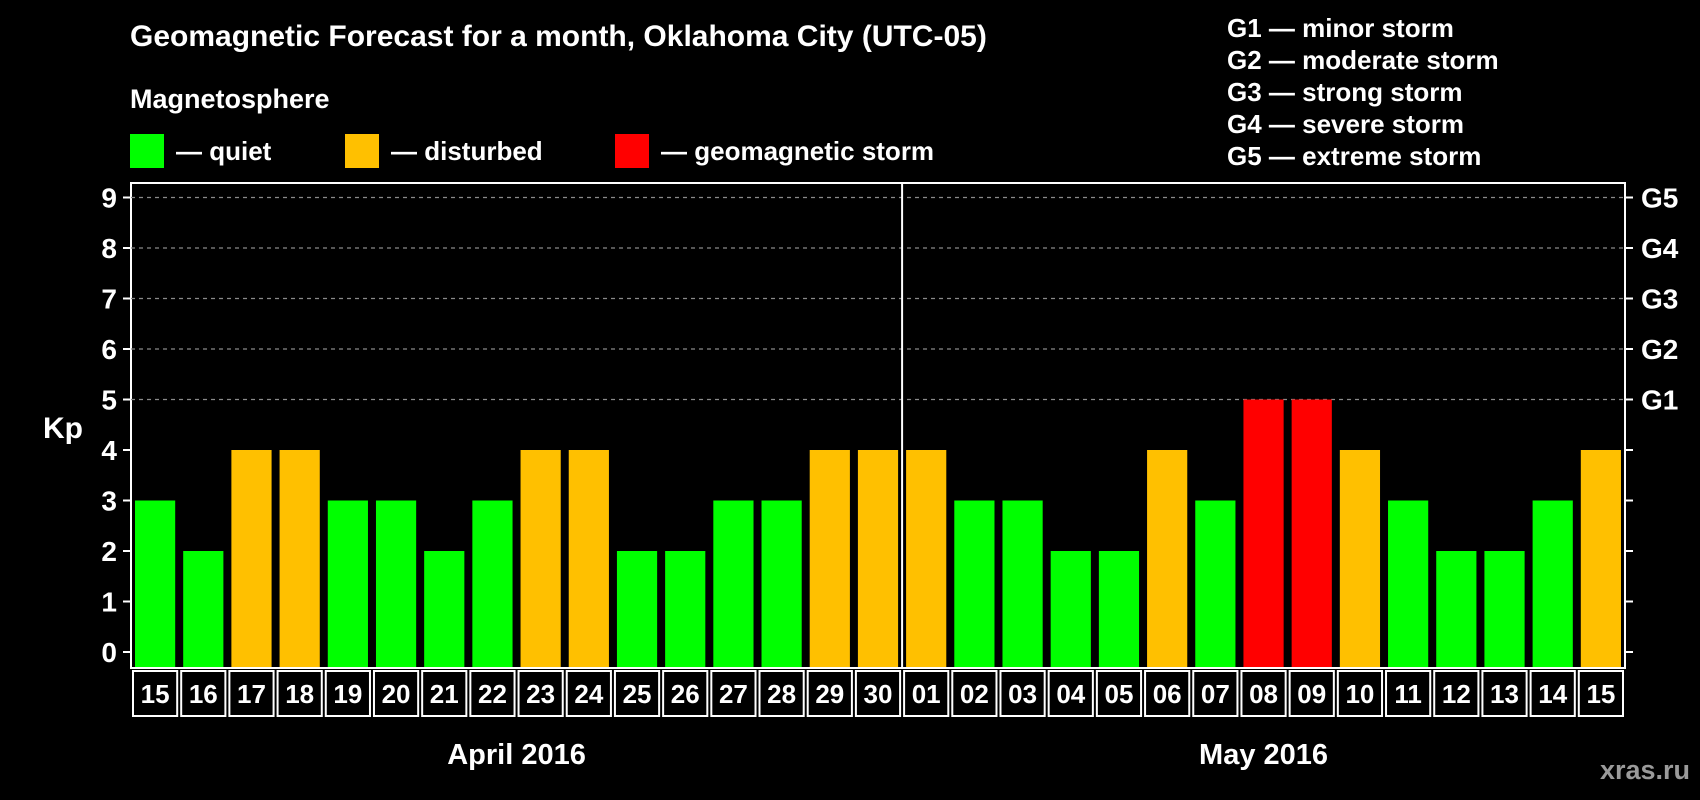 The width and height of the screenshot is (1700, 800). I want to click on x-tick-label: 14, so click(1552, 694).